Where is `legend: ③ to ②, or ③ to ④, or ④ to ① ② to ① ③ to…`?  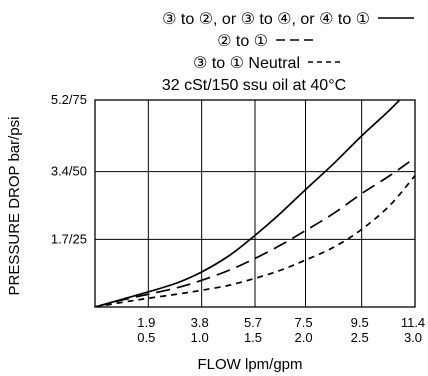
legend: ③ to ②, or ③ to ④, or ④ to ① ② to ① ③ to… is located at coordinates (288, 52).